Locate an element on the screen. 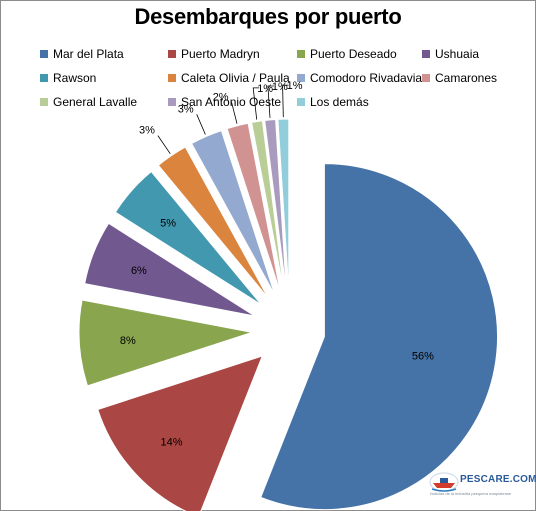 Image resolution: width=536 pixels, height=511 pixels. legend-item: Puerto Deseado is located at coordinates (347, 54).